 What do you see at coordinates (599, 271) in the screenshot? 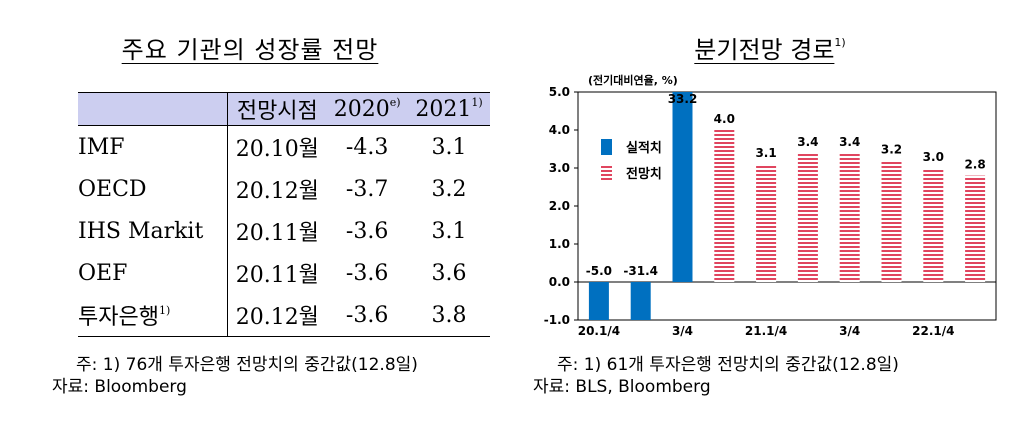
I see `data-label: -5.0` at bounding box center [599, 271].